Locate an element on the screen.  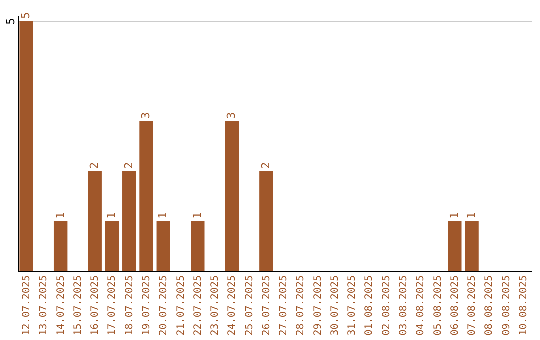
x-tick-label: 30.07.2025 is located at coordinates (335, 306).